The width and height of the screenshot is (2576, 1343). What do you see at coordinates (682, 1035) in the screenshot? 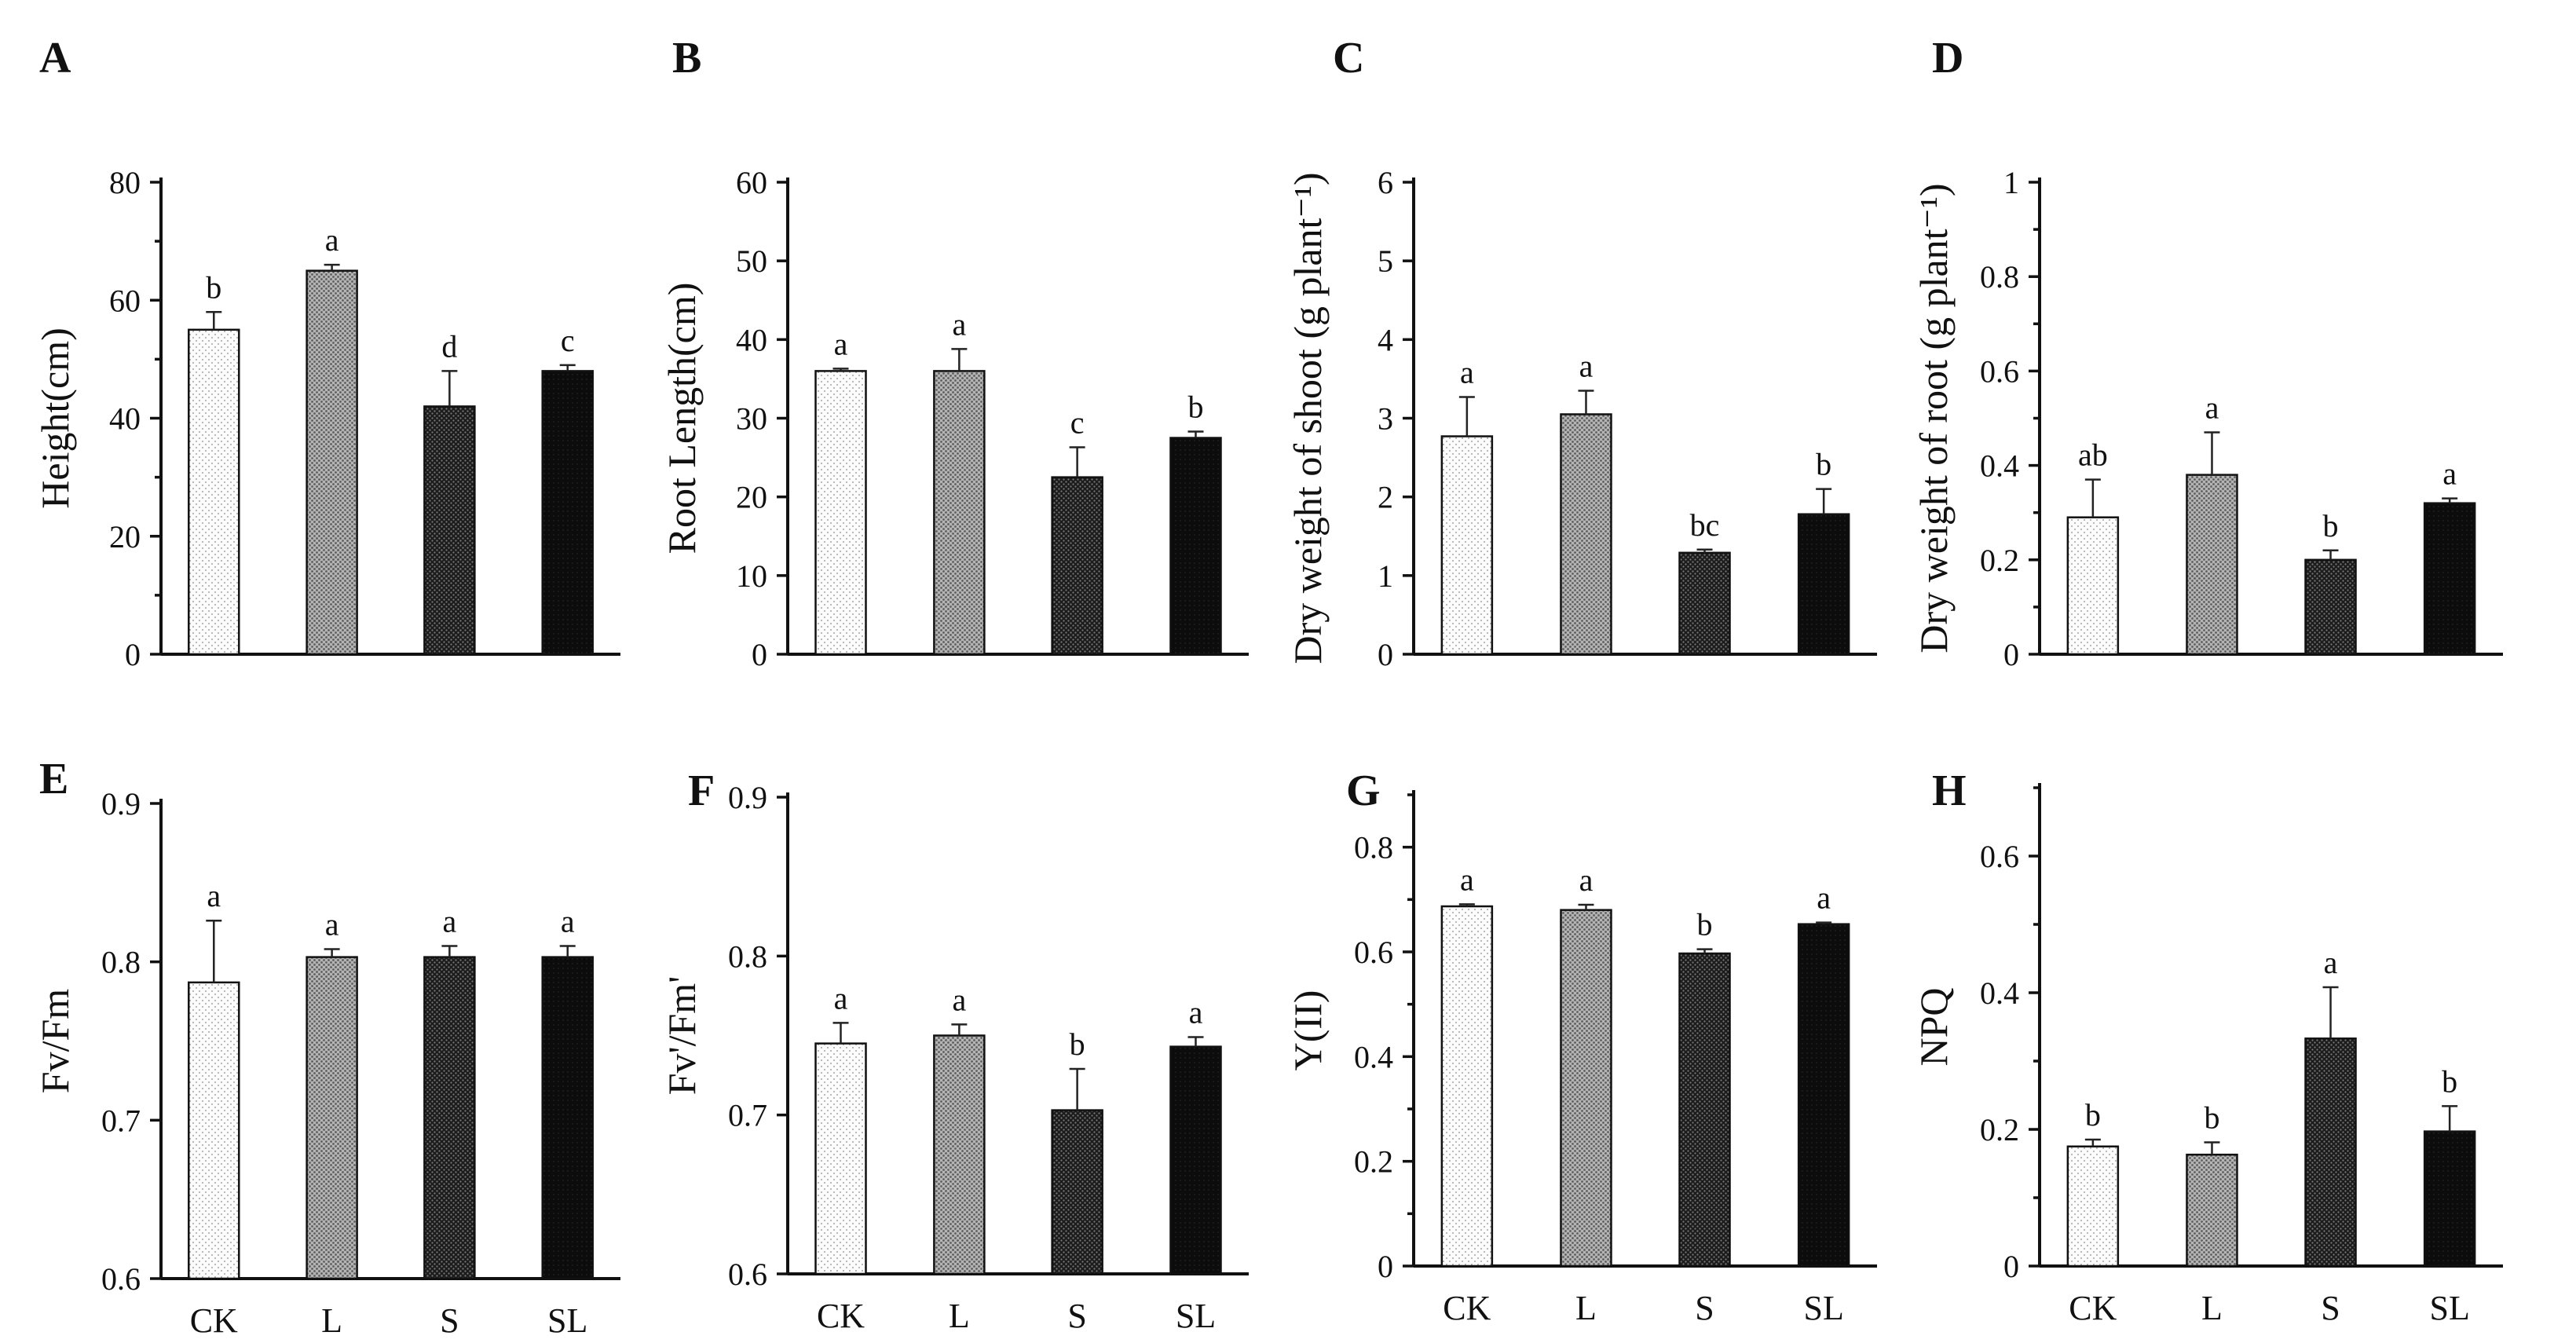
I see `y-axis-title: Fv'/Fm'` at bounding box center [682, 1035].